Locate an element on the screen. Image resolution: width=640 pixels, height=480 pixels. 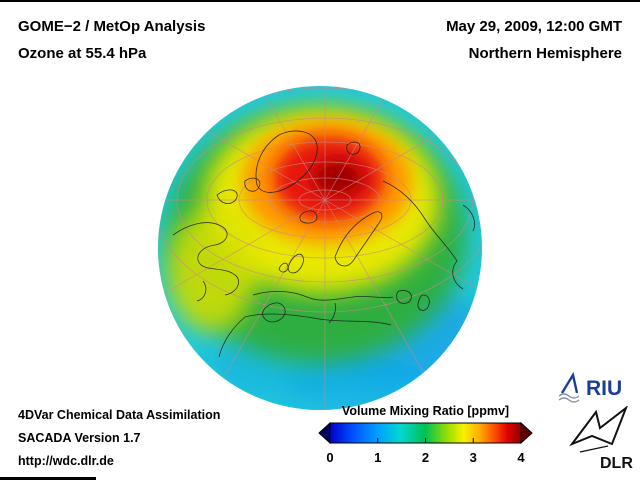
assimilation-label: 4DVar Chemical Data Assimilation is located at coordinates (119, 415).